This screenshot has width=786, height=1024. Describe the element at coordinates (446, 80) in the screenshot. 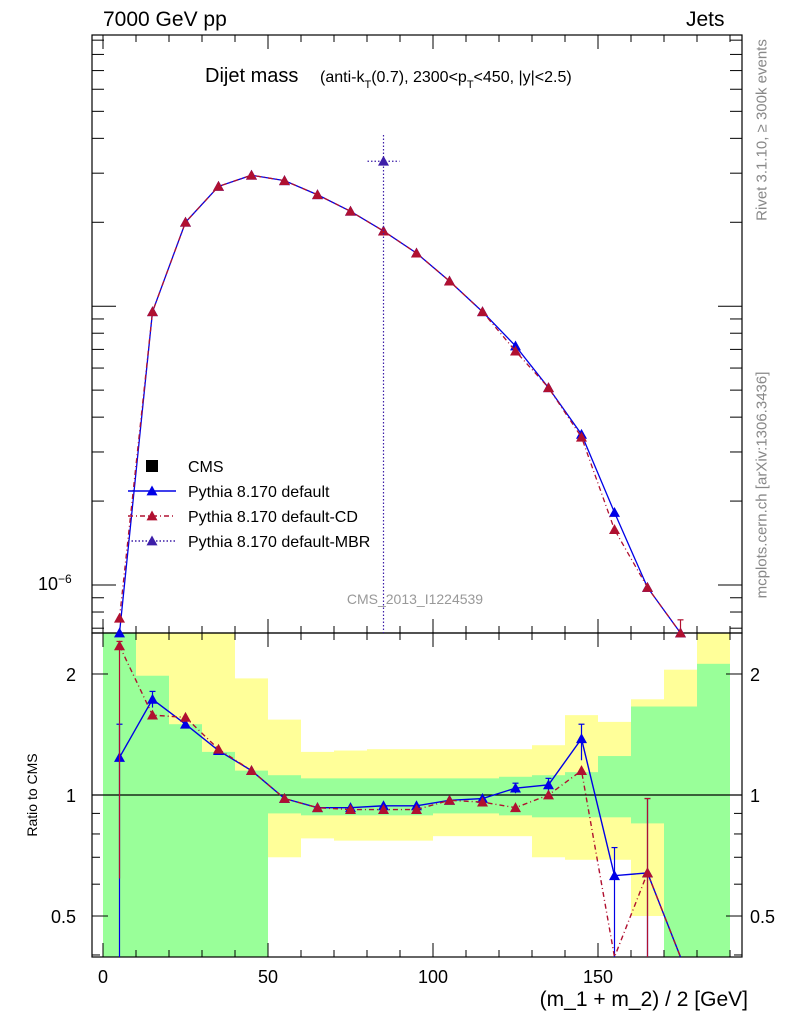

I see `chart-subtitle: (anti-kT(0.7), 2300<pT<450, |y|<2.5)` at that location.